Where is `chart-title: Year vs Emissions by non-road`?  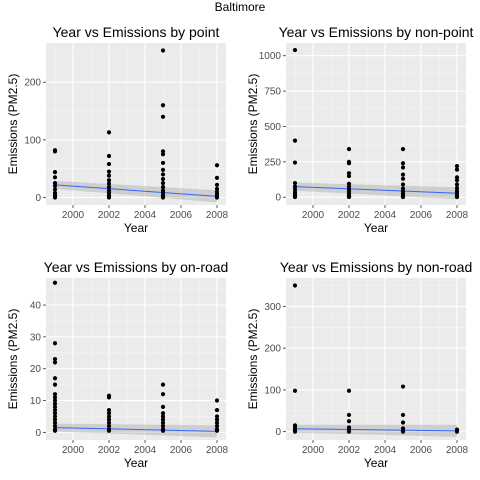
chart-title: Year vs Emissions by non-road is located at coordinates (376, 267).